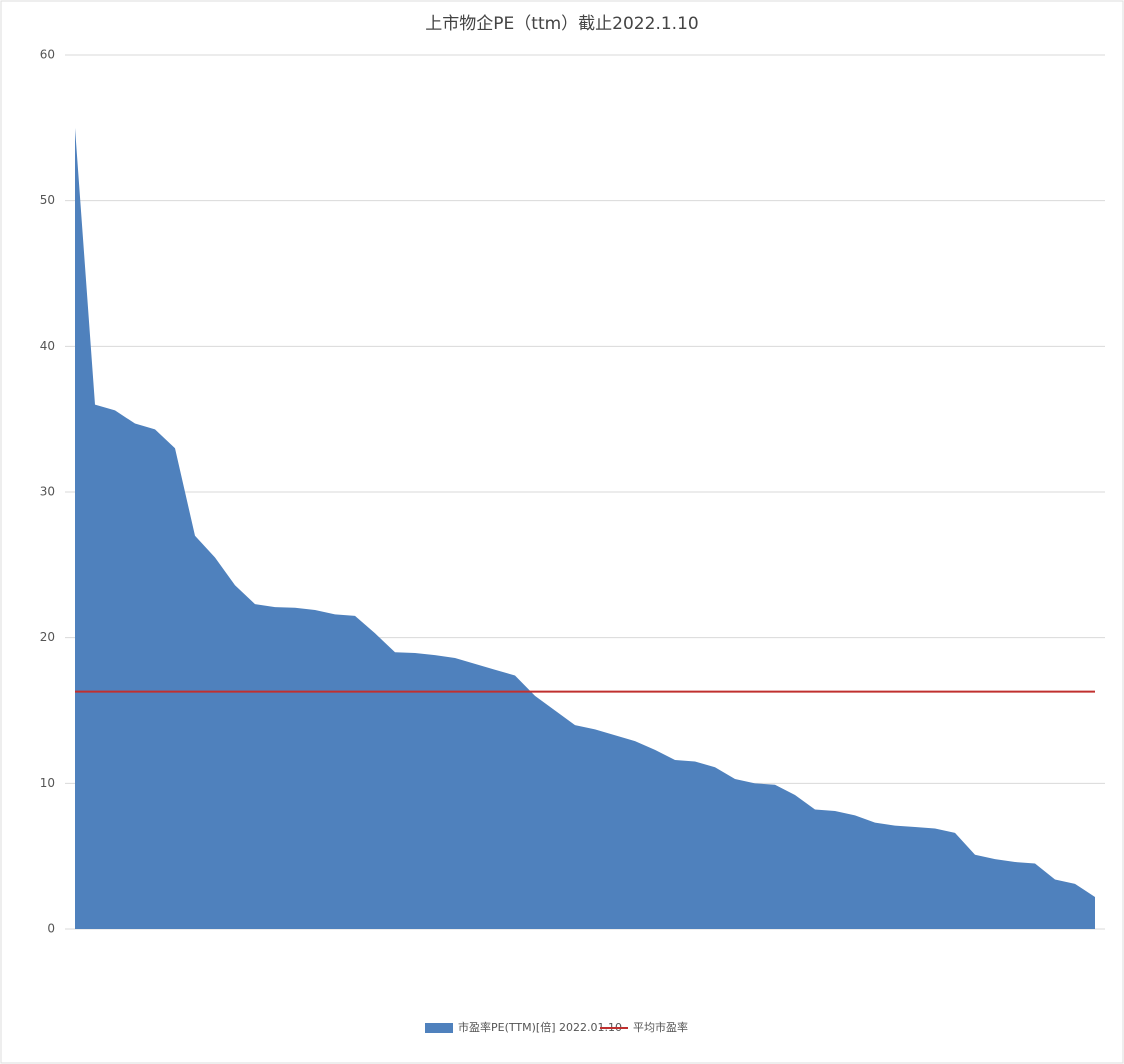  I want to click on legend-swatch, so click(439, 1028).